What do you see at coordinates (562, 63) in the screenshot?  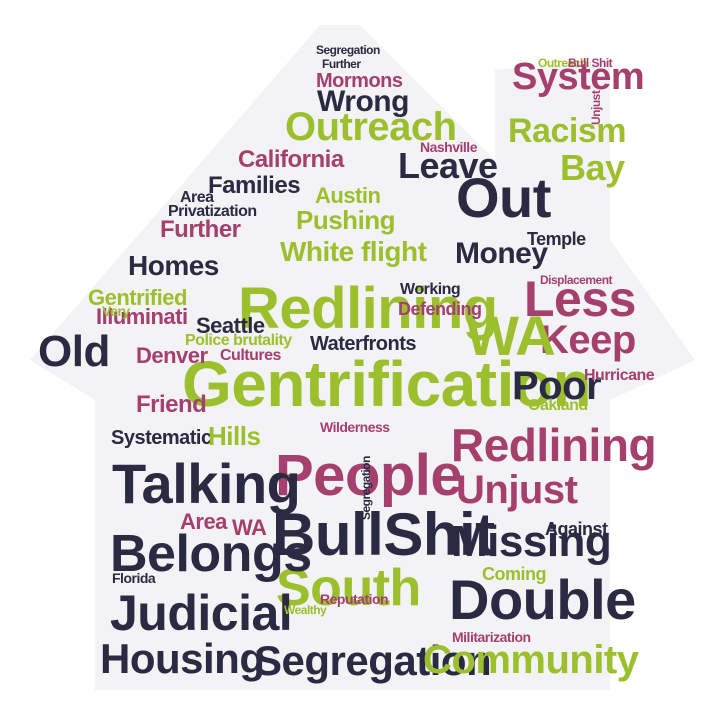 I see `word-outreach-small: Outreach` at bounding box center [562, 63].